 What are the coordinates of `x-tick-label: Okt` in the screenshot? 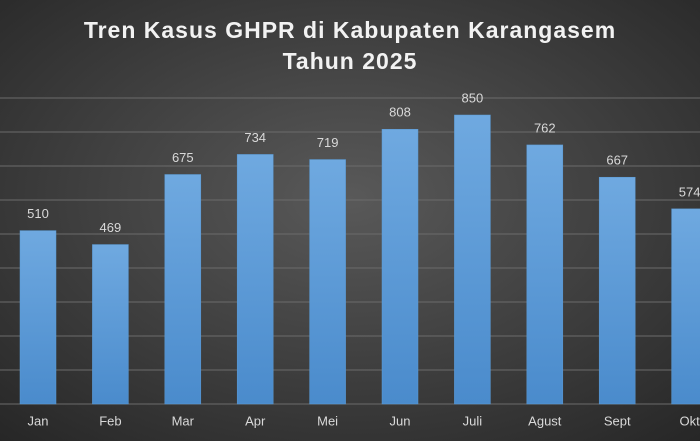 It's located at (689, 420).